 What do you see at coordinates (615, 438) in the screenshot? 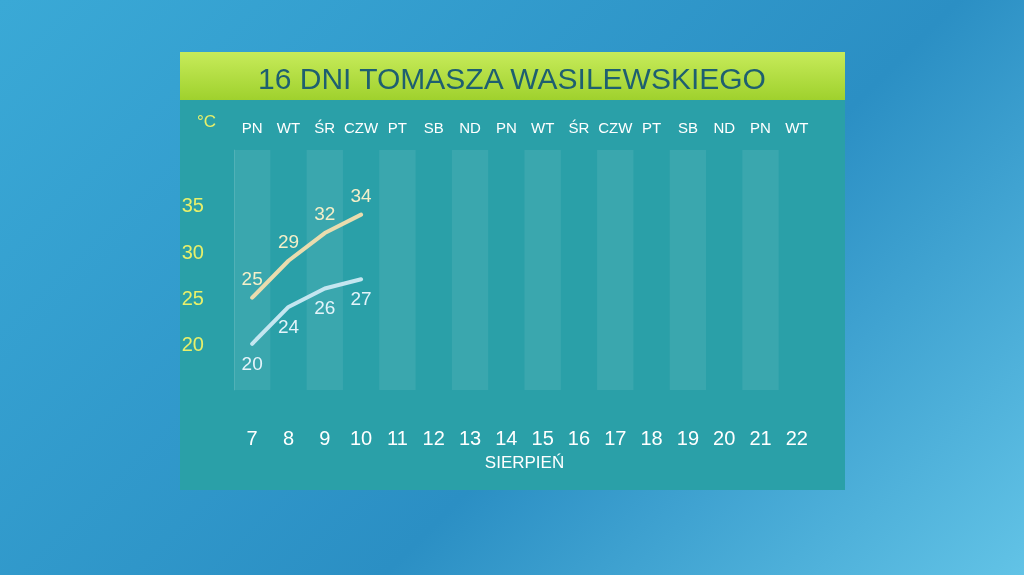
I see `x-tick-label: 17` at bounding box center [615, 438].